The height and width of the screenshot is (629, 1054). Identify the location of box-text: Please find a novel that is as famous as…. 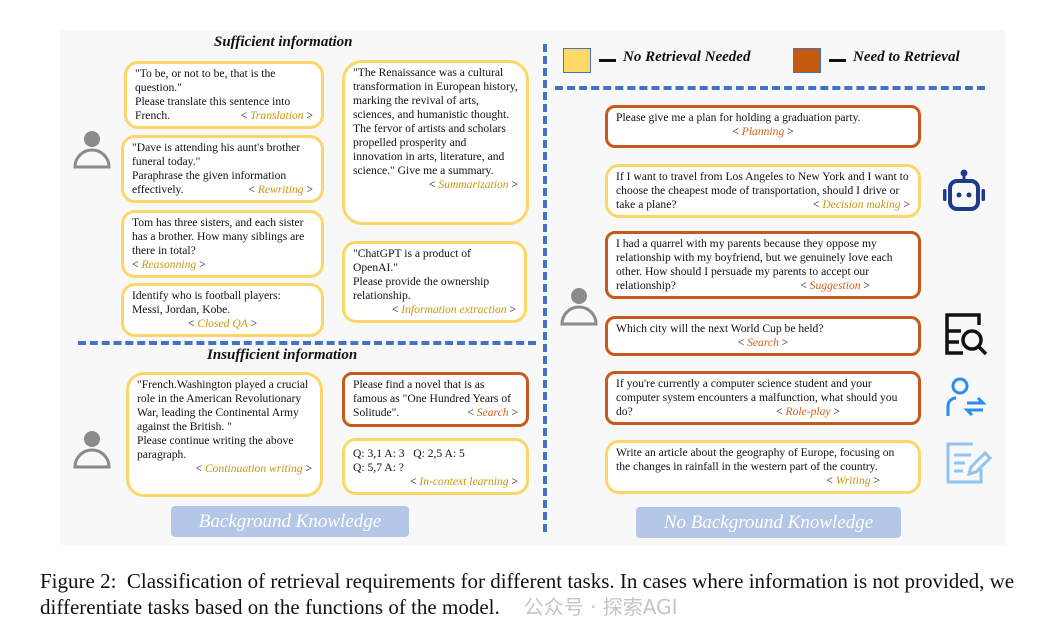
(432, 398).